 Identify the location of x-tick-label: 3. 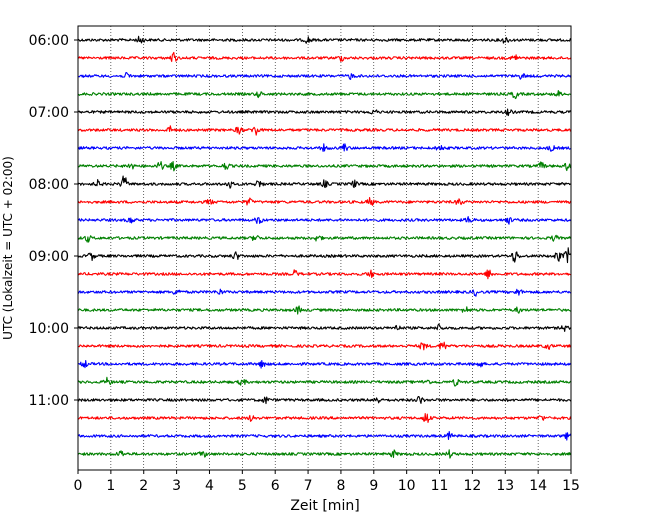
(176, 486).